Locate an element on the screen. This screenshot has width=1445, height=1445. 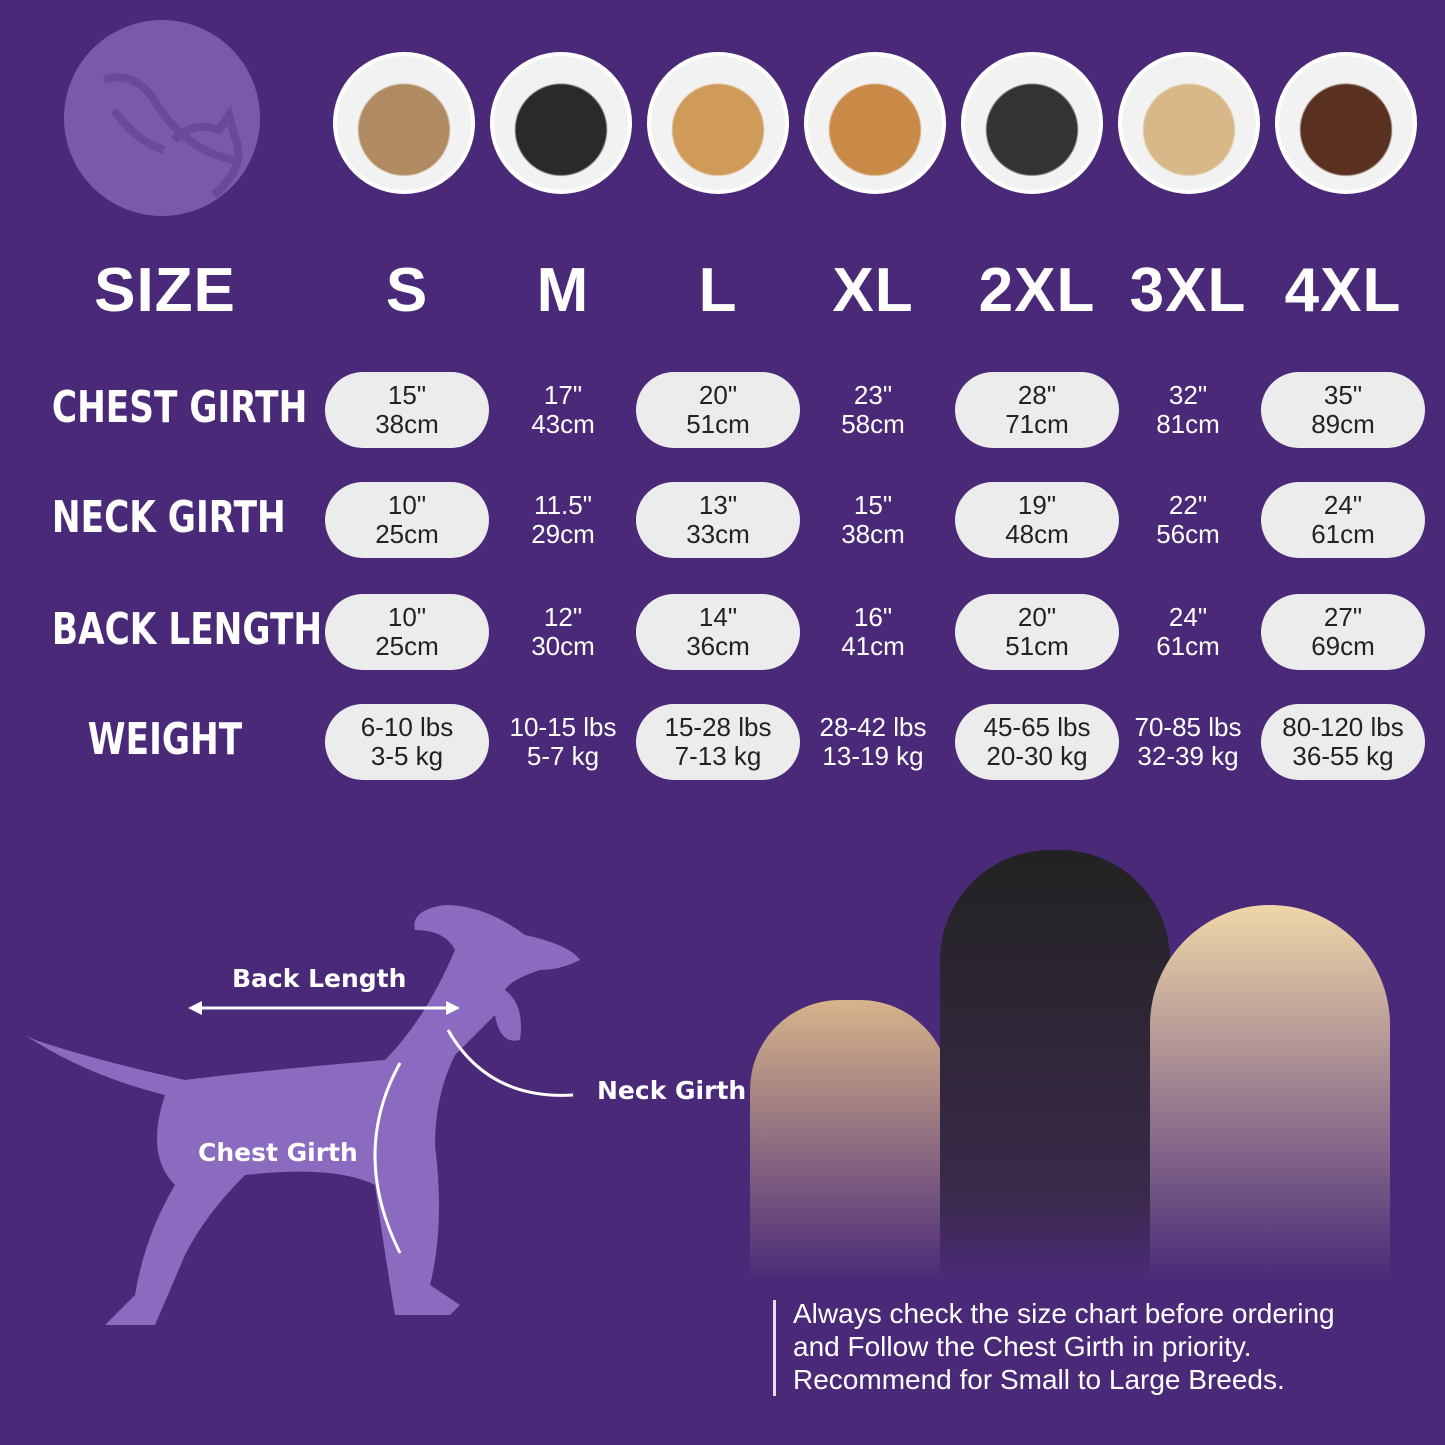
imperial-value: 10-15 lbs is located at coordinates (563, 727).